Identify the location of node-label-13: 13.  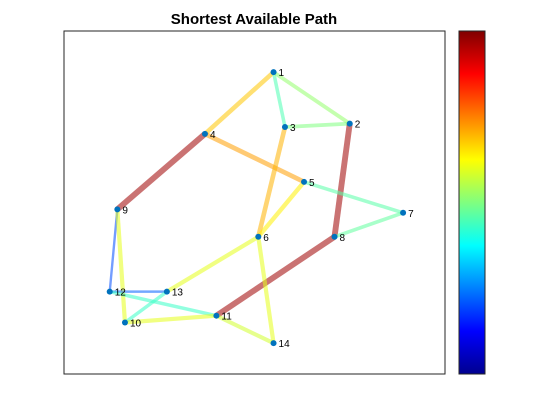
(178, 293).